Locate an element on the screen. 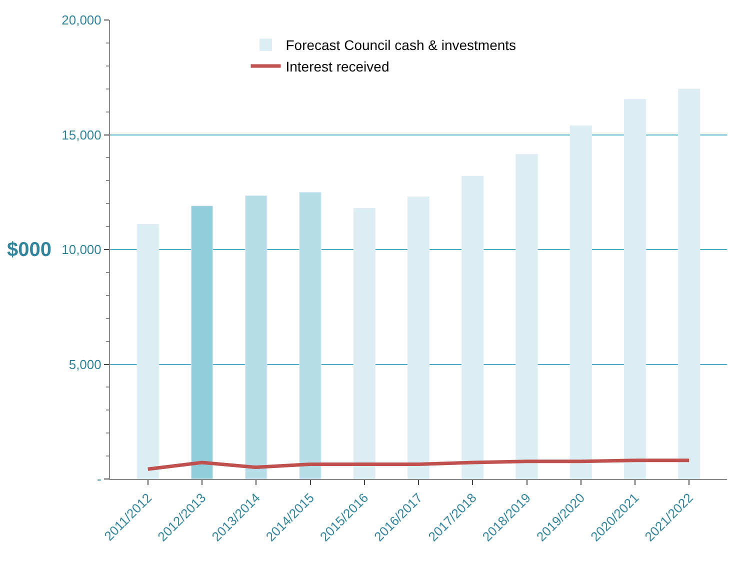 This screenshot has width=742, height=564. y-axis-title: $000 is located at coordinates (29, 250).